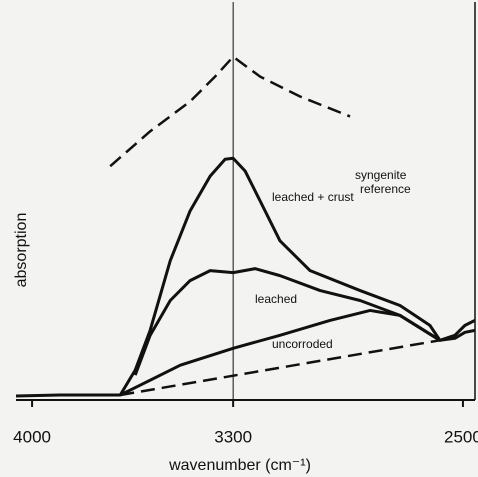 The width and height of the screenshot is (478, 477). Describe the element at coordinates (239, 465) in the screenshot. I see `x-axis-label: wavenumber (cm⁻¹)` at that location.